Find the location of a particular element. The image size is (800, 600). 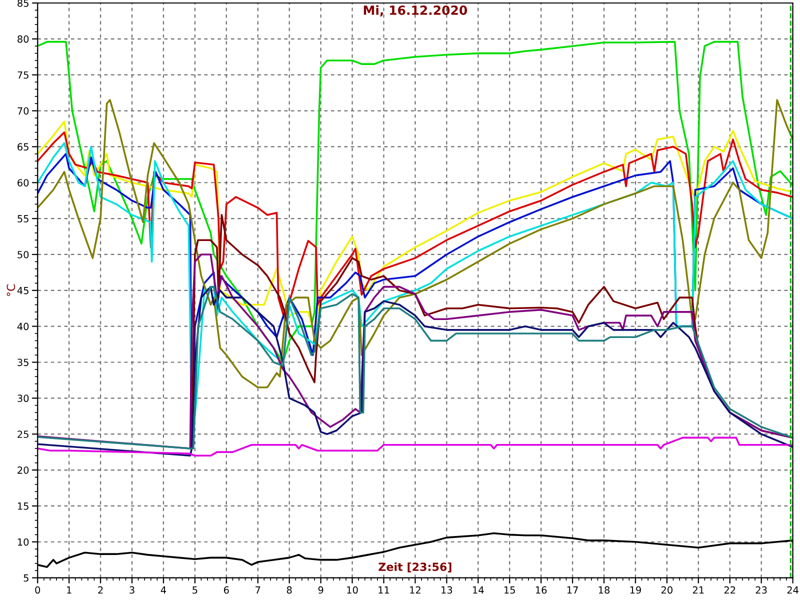

x-tick-label: 2 is located at coordinates (100, 590).